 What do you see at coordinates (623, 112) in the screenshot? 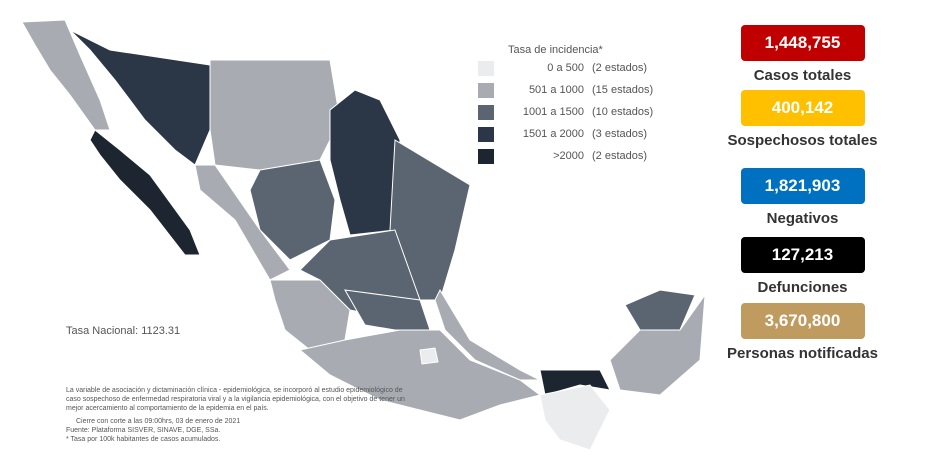
I see `legend-count: (10 estados)` at bounding box center [623, 112].